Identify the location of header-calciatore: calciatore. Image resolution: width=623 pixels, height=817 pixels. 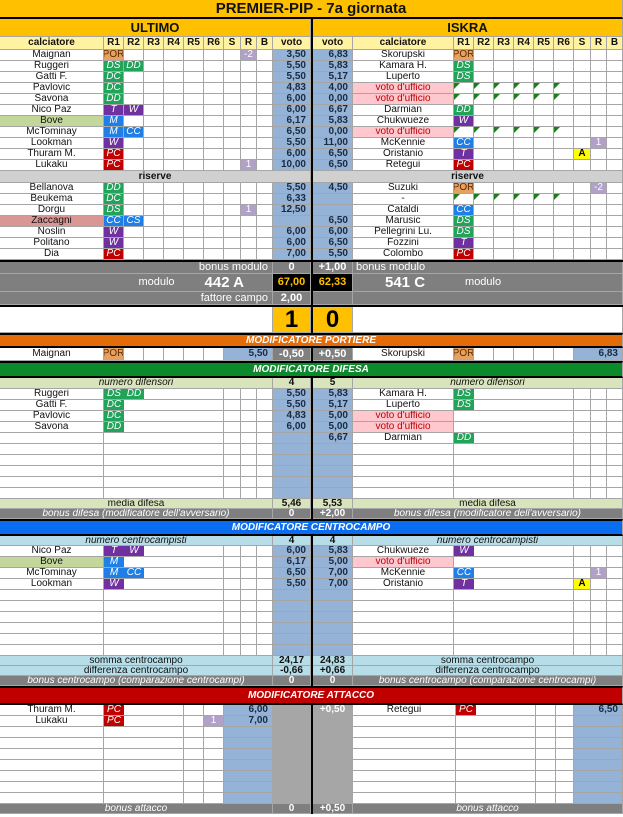
(403, 43).